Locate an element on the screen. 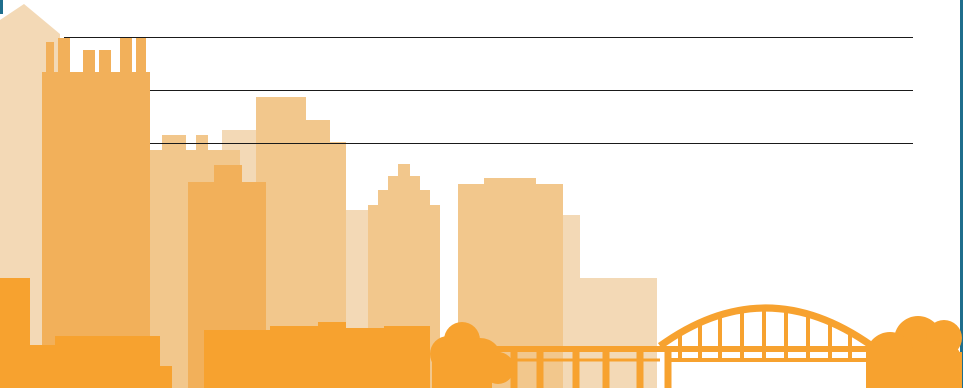 The width and height of the screenshot is (963, 388). bridge-arch is located at coordinates (766, 326).